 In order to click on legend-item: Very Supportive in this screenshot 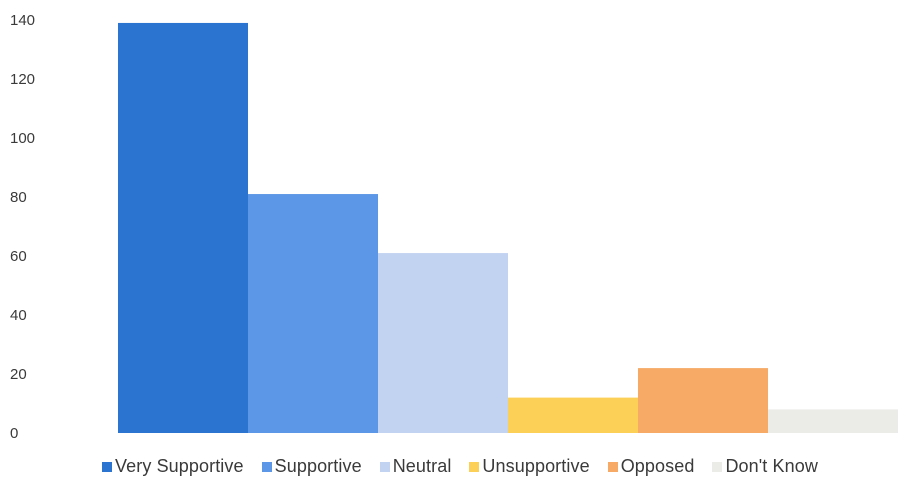, I will do `click(173, 466)`.